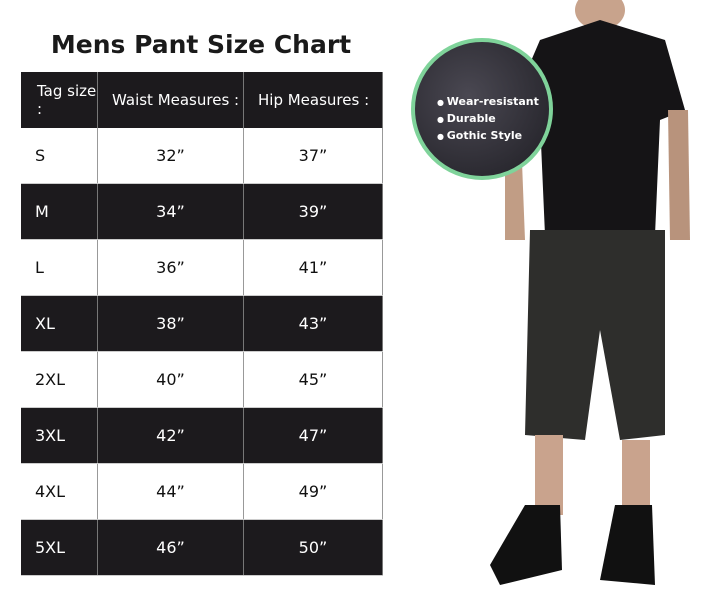 This screenshot has width=715, height=600. Describe the element at coordinates (170, 547) in the screenshot. I see `waist-cell: 46”` at that location.